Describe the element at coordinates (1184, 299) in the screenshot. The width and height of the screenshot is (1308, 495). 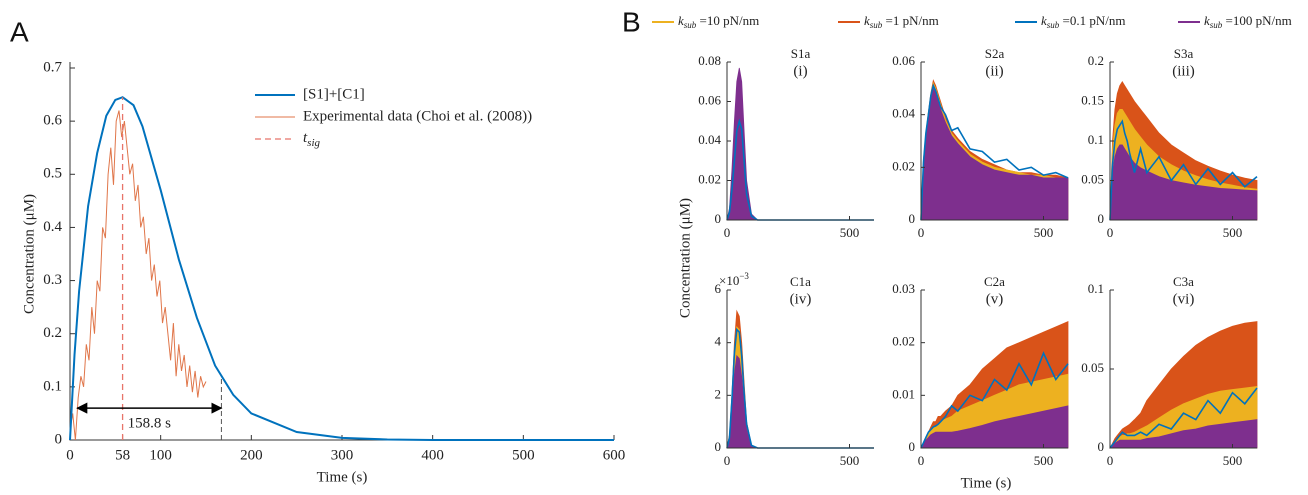
I see `subplot-subtitle: (vi)` at that location.